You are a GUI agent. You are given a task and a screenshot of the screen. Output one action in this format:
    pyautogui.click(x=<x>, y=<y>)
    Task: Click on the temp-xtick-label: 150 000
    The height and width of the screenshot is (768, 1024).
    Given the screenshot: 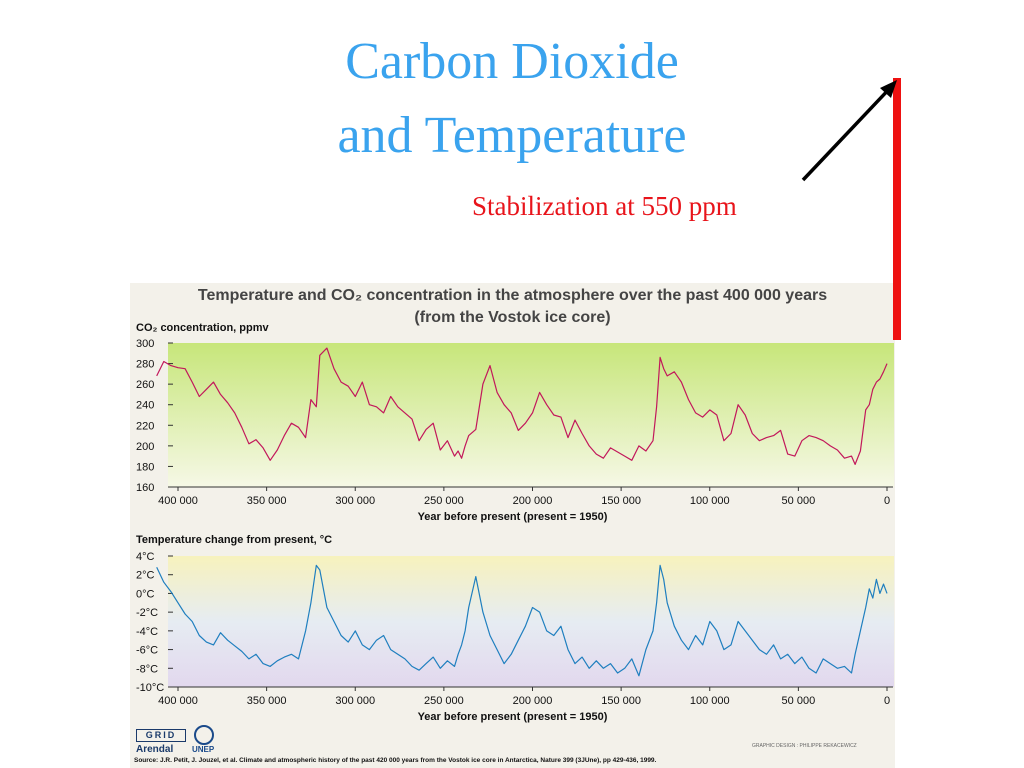 What is the action you would take?
    pyautogui.click(x=621, y=701)
    